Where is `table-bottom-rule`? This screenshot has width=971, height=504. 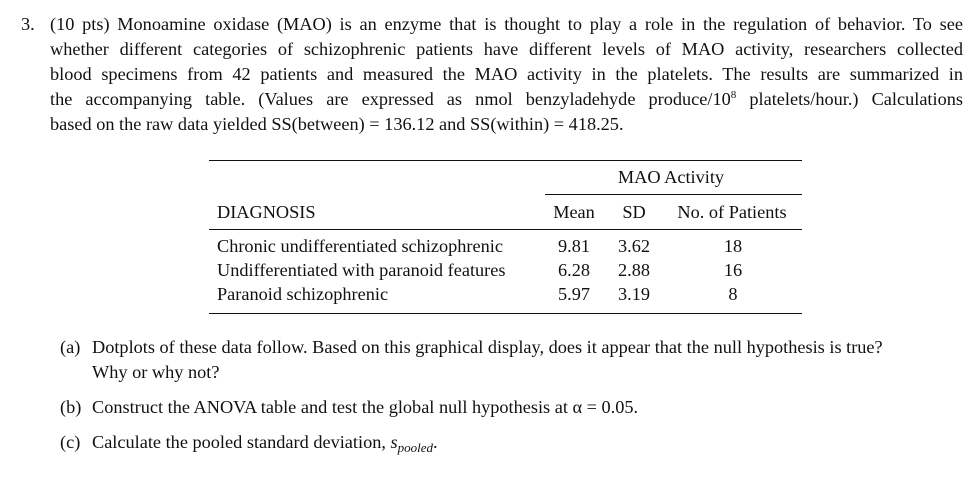 table-bottom-rule is located at coordinates (505, 313).